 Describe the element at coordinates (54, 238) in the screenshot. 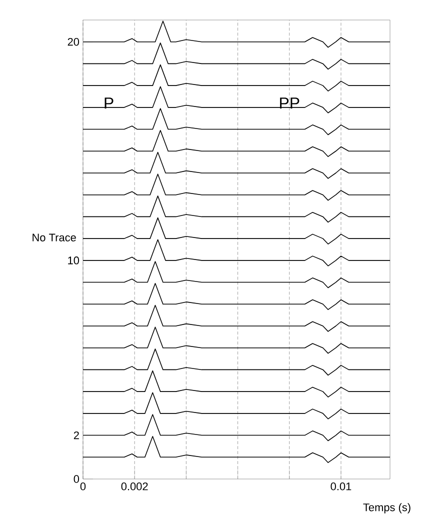

I see `y-axis-title: No Trace` at that location.